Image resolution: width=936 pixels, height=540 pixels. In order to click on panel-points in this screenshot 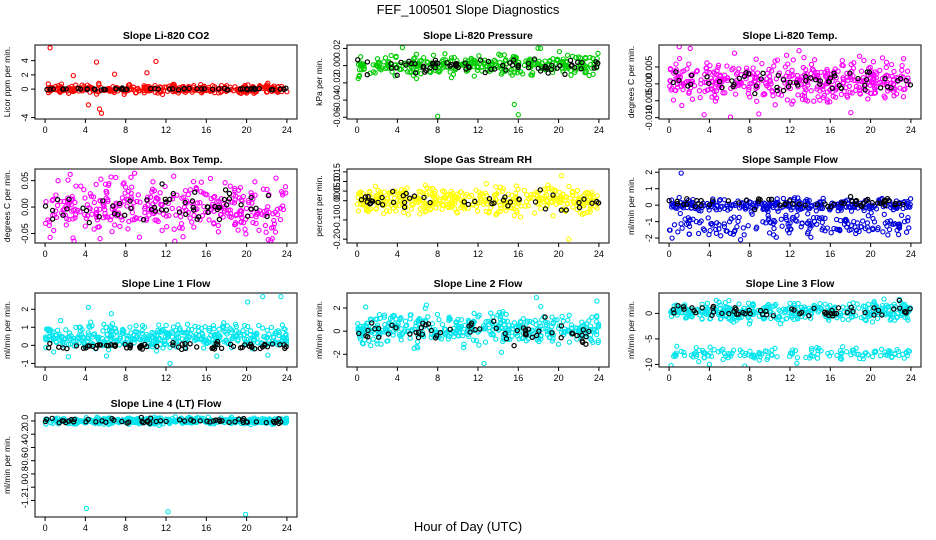, I will do `click(165, 206)`.